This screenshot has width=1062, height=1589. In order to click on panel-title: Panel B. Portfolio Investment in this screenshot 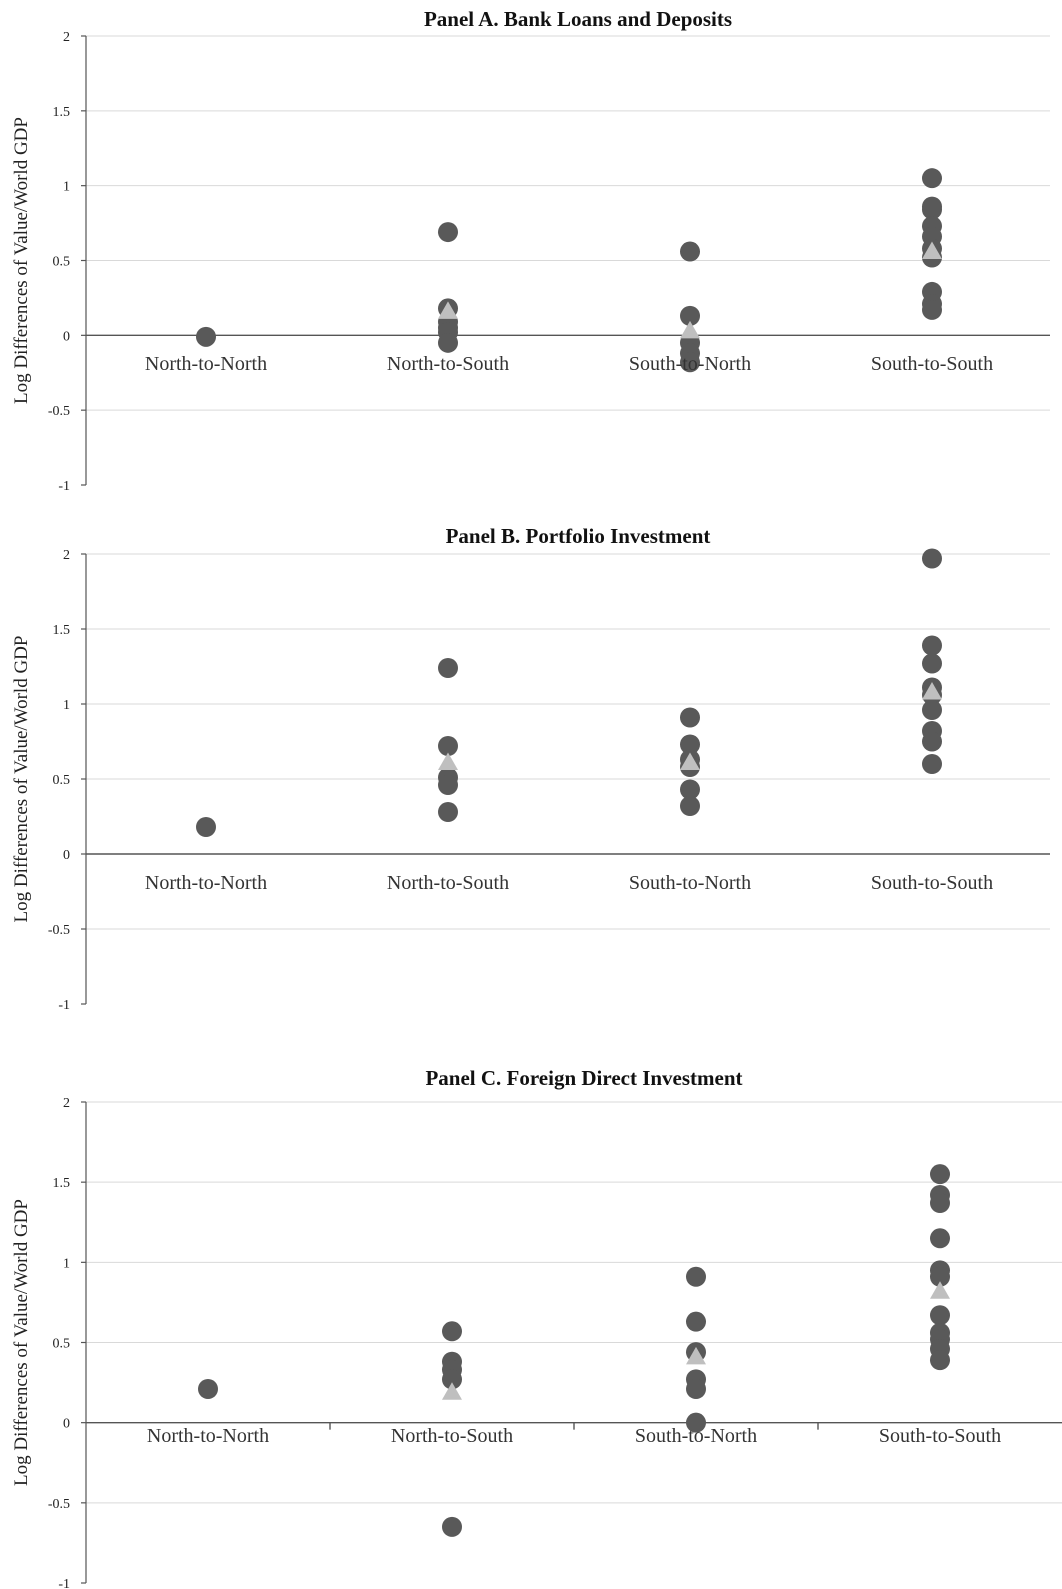, I will do `click(578, 536)`.